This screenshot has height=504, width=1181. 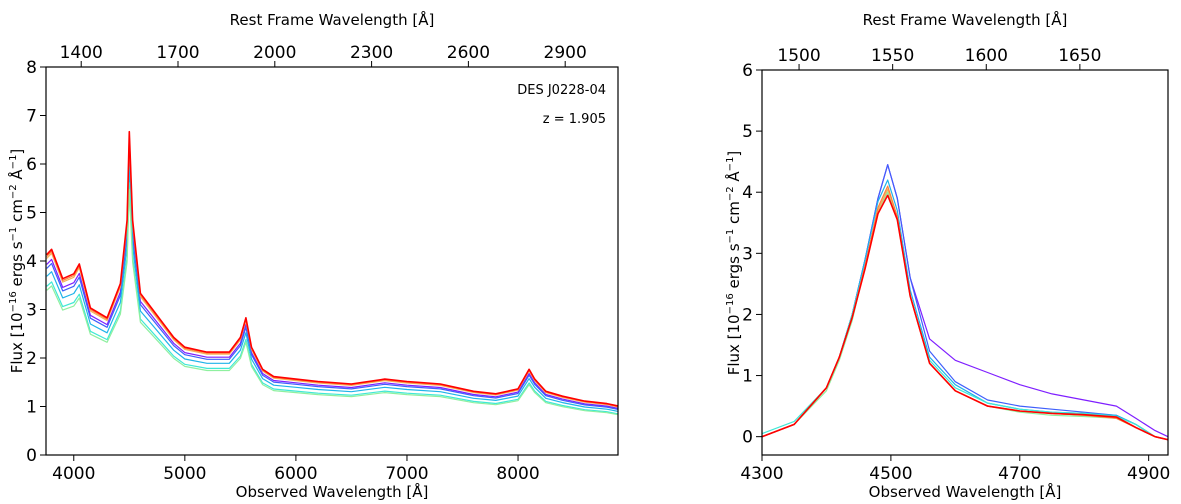 I want to click on left-top-tick-label-0: 1400, so click(x=81, y=53).